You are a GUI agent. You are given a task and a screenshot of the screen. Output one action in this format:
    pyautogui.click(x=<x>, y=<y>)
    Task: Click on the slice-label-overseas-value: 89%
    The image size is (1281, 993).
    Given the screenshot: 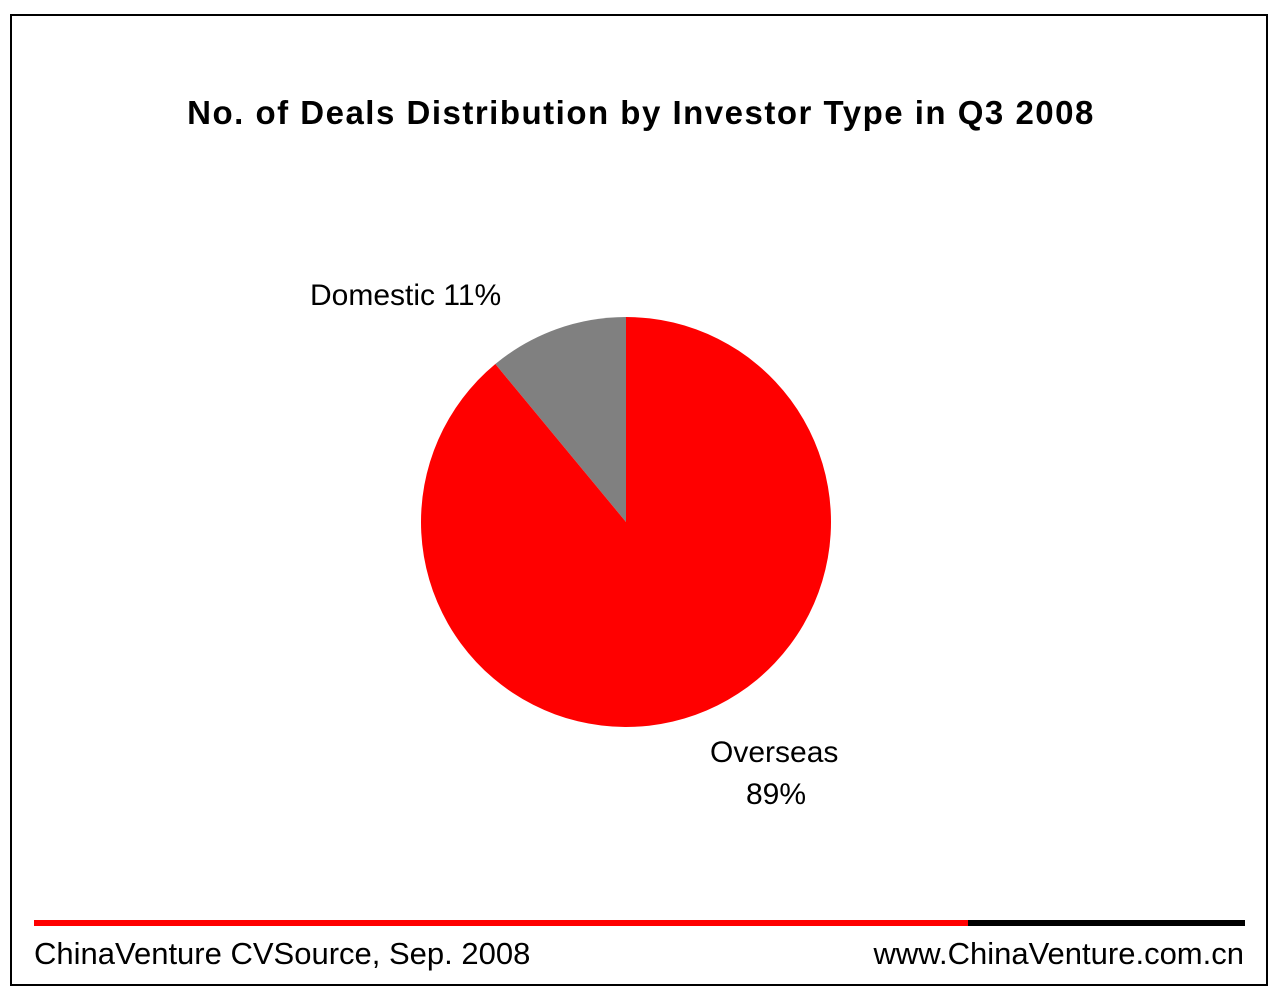 What is the action you would take?
    pyautogui.click(x=776, y=794)
    